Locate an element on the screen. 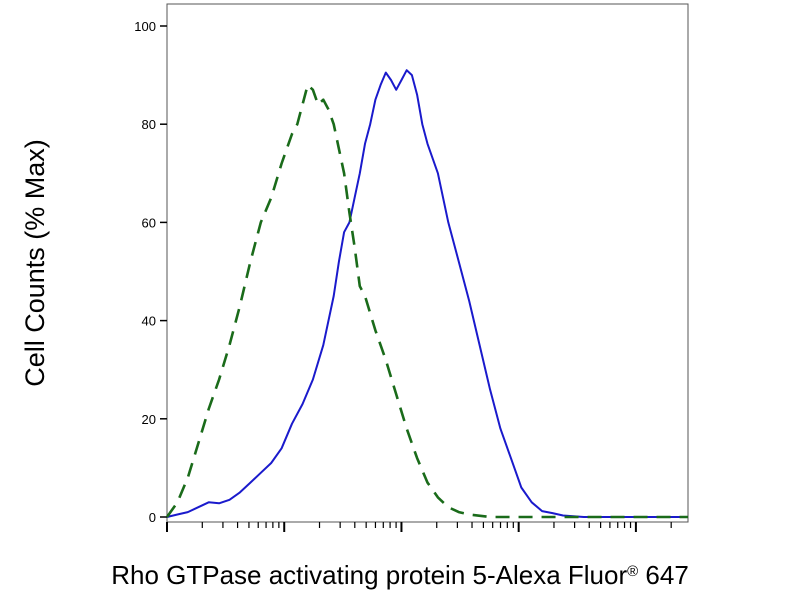 The height and width of the screenshot is (600, 800). x-axis-label-suffix: 647 is located at coordinates (663, 575).